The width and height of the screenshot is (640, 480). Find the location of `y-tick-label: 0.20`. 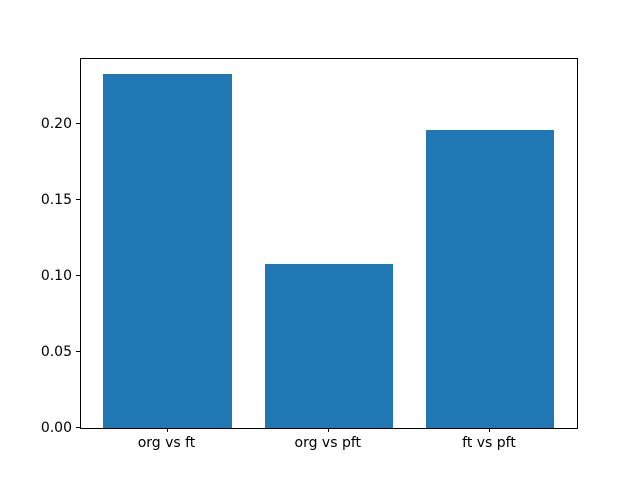

y-tick-label: 0.20 is located at coordinates (56, 123).